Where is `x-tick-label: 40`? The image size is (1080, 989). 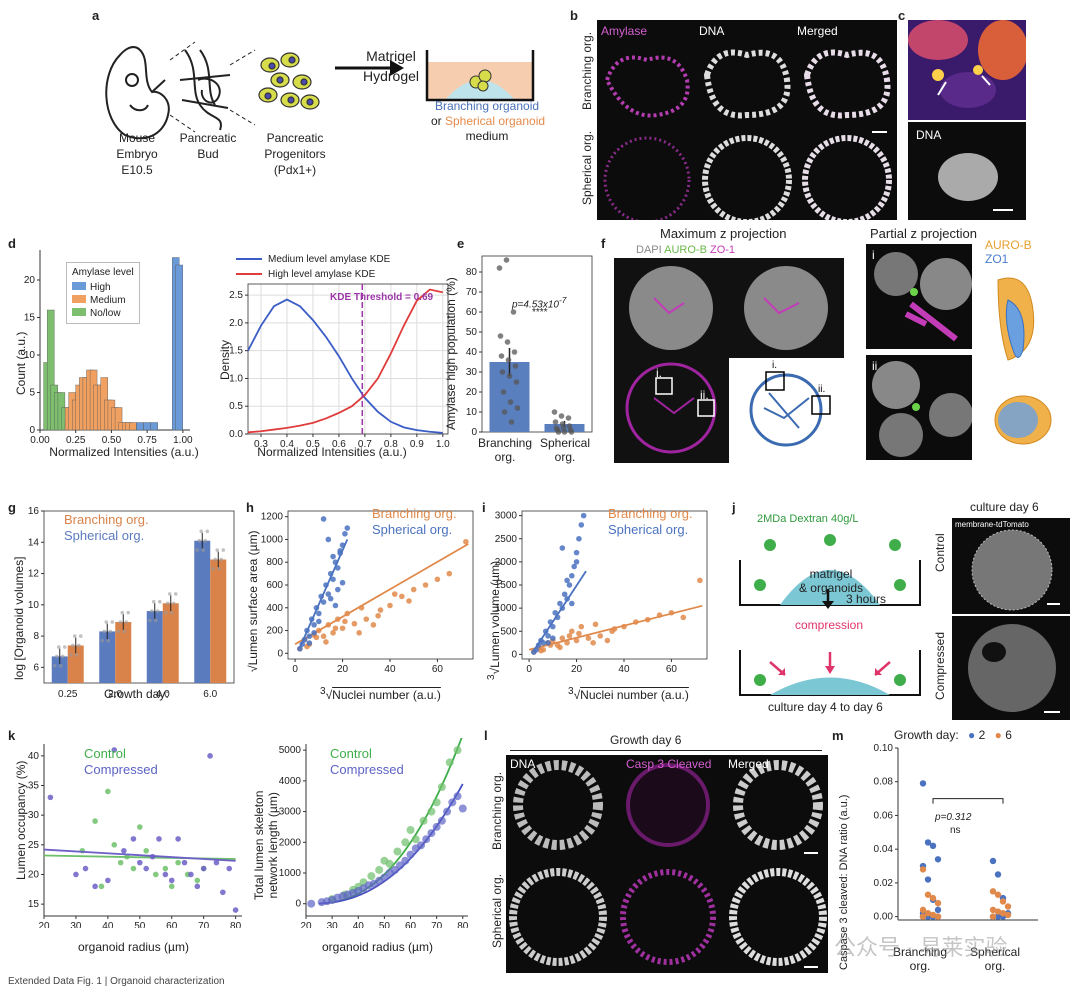
x-tick-label: 40 is located at coordinates (624, 669).